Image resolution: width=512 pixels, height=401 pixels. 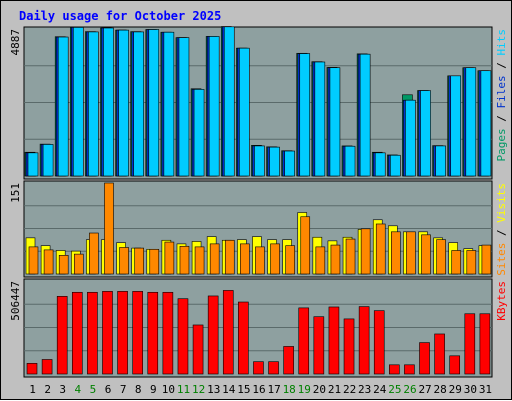 I want to click on x-tick-label: 13, so click(x=213, y=389).